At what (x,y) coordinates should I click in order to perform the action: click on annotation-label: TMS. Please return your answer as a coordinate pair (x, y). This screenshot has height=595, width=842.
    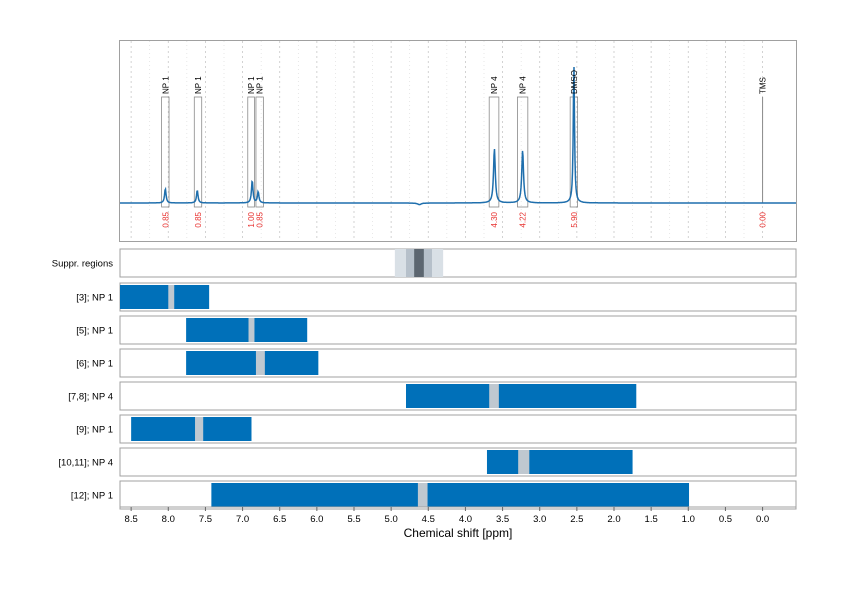
    Looking at the image, I should click on (763, 85).